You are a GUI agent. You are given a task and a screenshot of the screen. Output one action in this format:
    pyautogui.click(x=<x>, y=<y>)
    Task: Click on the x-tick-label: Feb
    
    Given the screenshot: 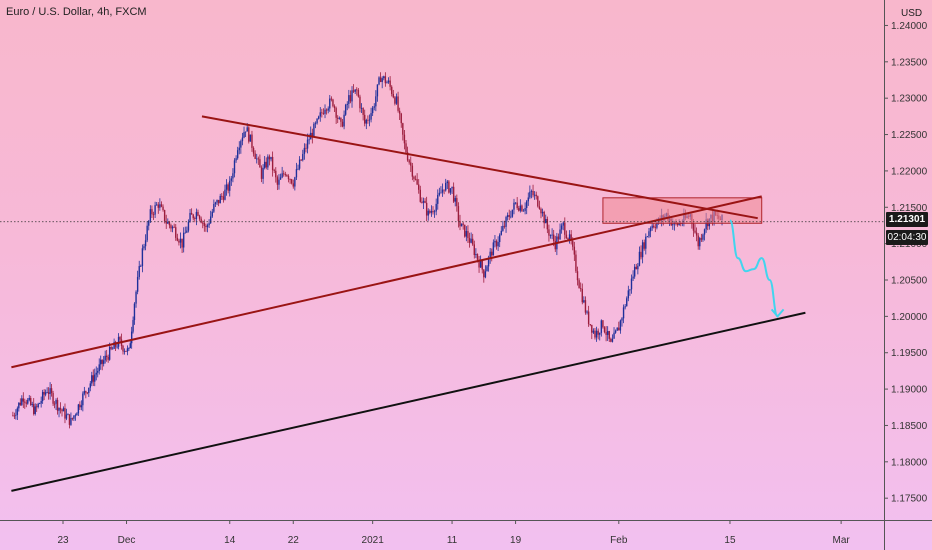 What is the action you would take?
    pyautogui.click(x=619, y=540)
    